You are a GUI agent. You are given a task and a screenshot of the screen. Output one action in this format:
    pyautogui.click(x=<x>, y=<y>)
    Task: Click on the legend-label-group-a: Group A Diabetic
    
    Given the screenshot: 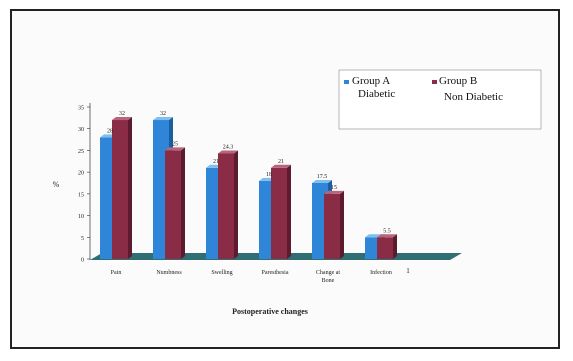 What is the action you would take?
    pyautogui.click(x=373, y=87)
    